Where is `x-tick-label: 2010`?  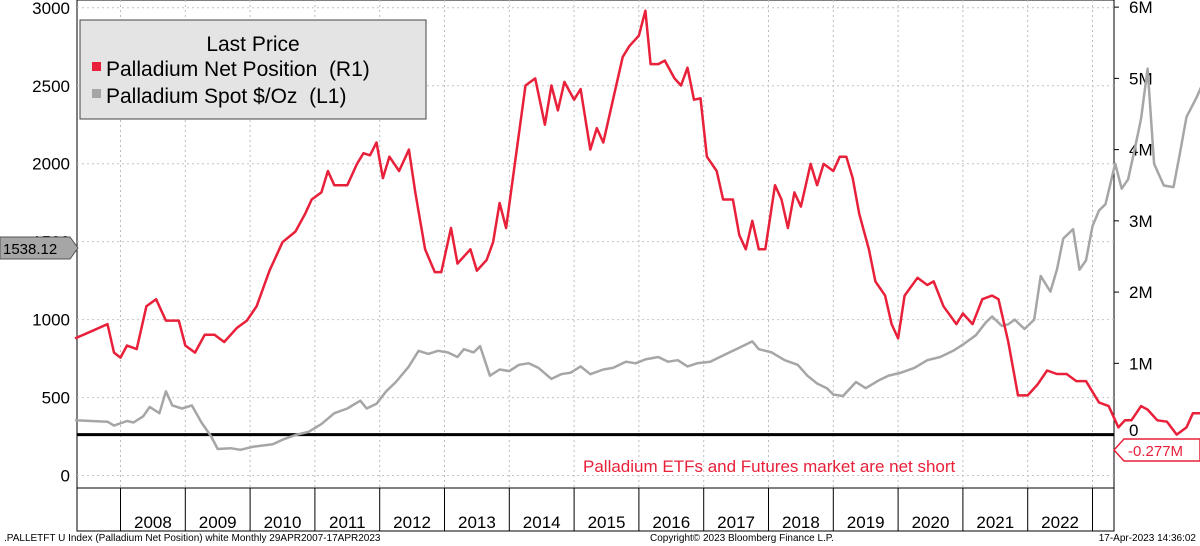
x-tick-label: 2010 is located at coordinates (283, 522).